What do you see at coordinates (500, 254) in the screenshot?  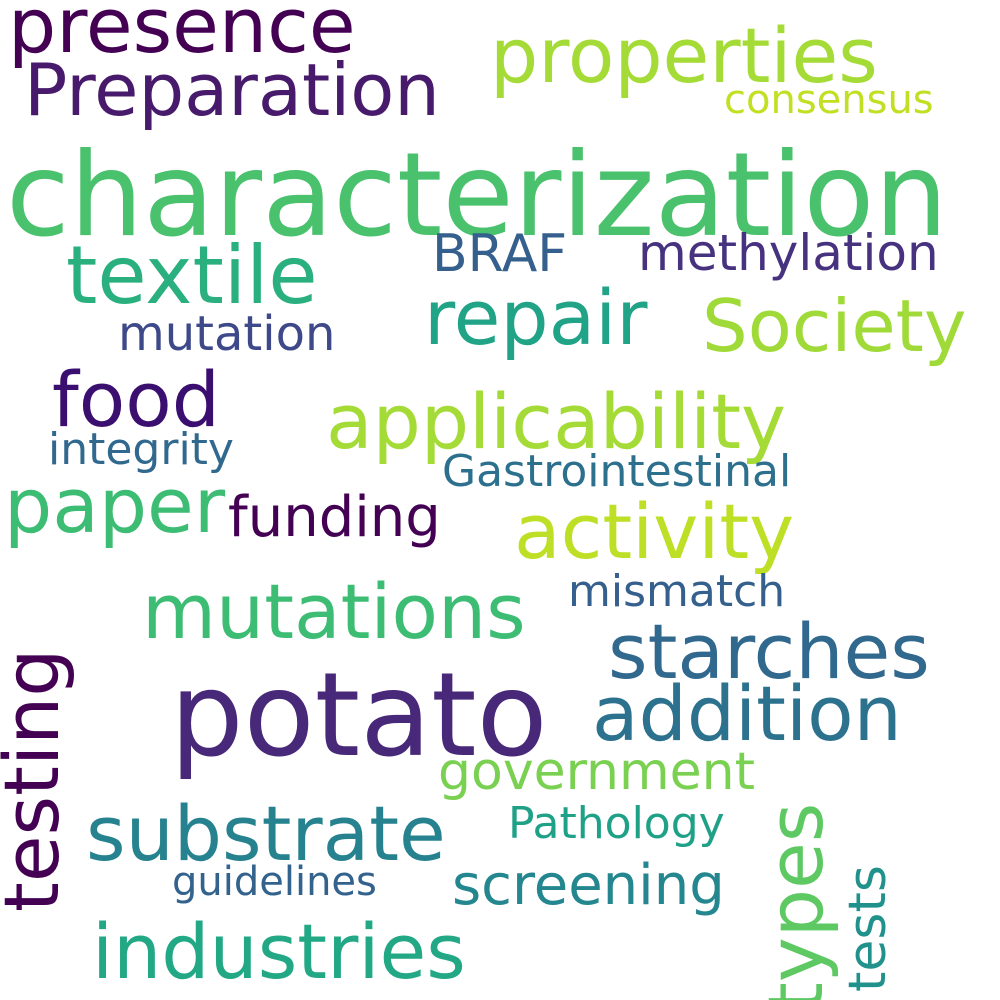 I see `word-braf: BRAF` at bounding box center [500, 254].